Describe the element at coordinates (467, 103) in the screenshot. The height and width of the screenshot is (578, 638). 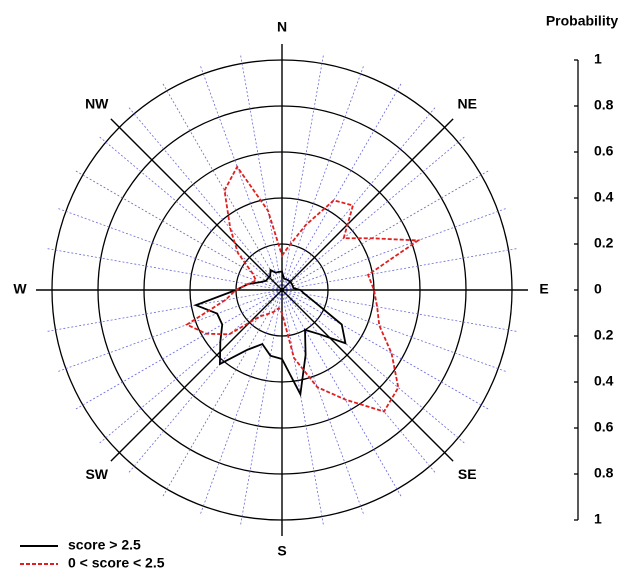
I see `compass-label: NE` at that location.